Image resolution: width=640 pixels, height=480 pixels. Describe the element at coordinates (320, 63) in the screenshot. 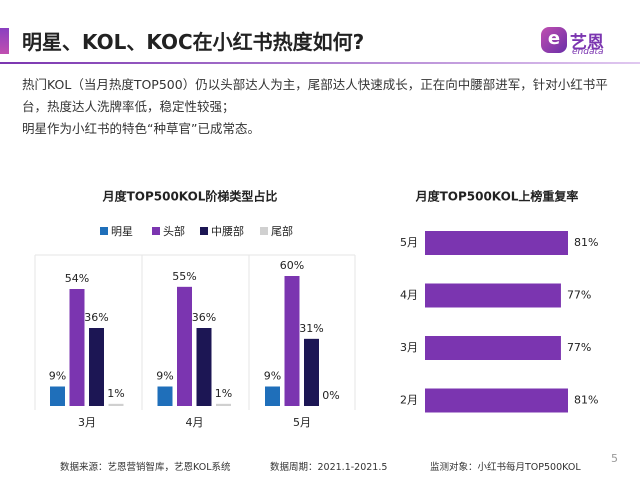

I see `divider` at that location.